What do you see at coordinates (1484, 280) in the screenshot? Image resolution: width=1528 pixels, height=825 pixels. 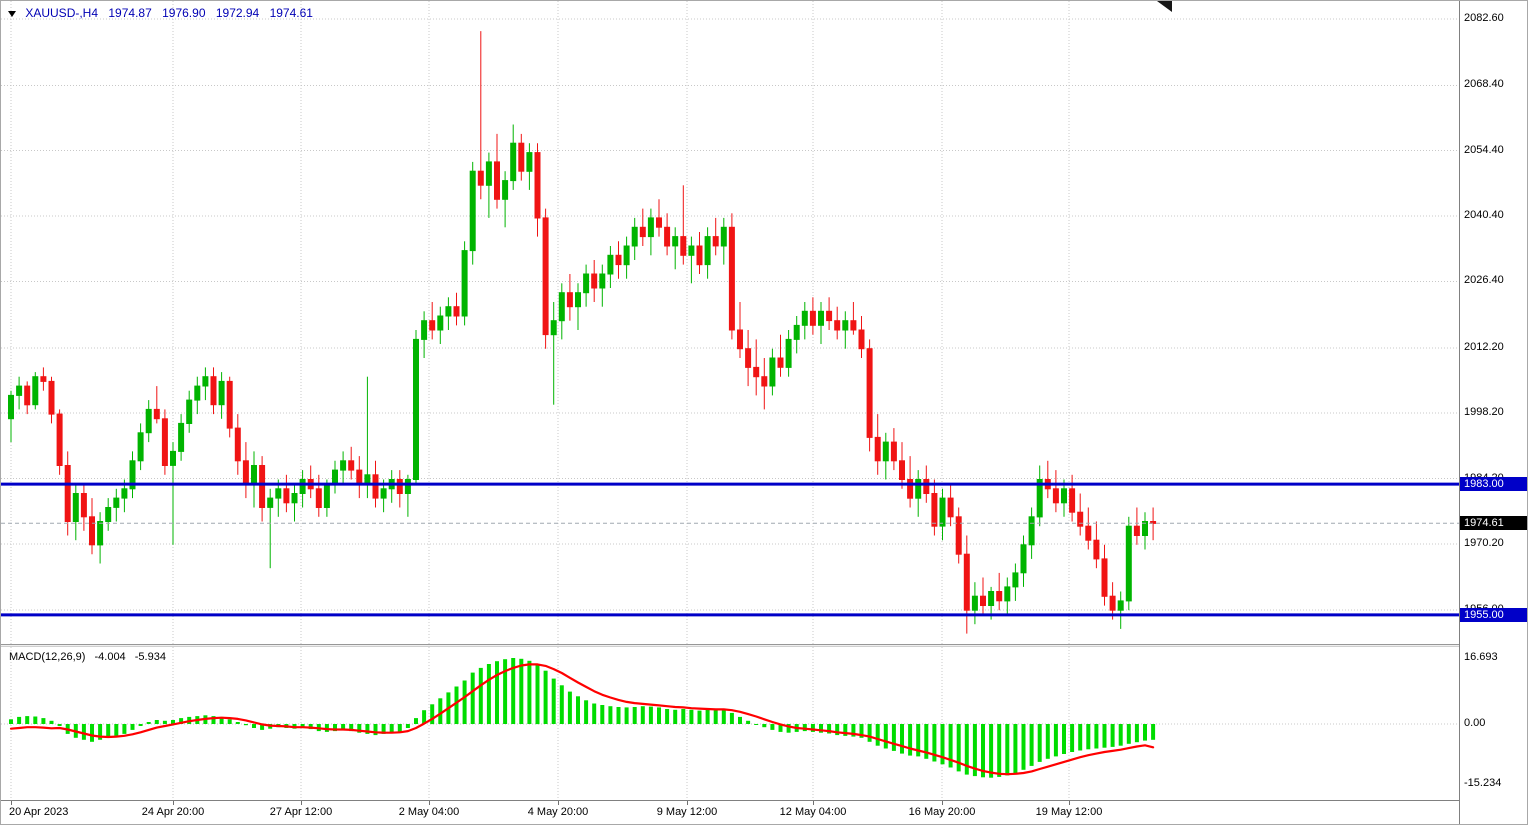 I see `price-tick-label: 2026.40` at bounding box center [1484, 280].